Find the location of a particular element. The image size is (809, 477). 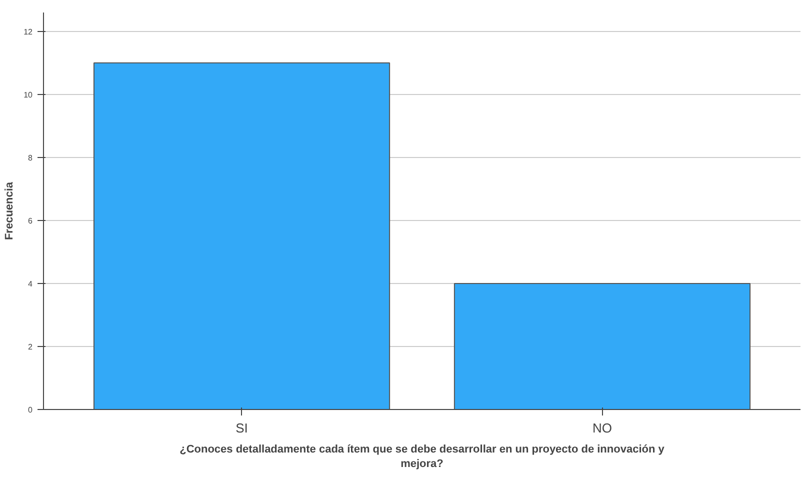

y-tick-label: 8 is located at coordinates (31, 157).